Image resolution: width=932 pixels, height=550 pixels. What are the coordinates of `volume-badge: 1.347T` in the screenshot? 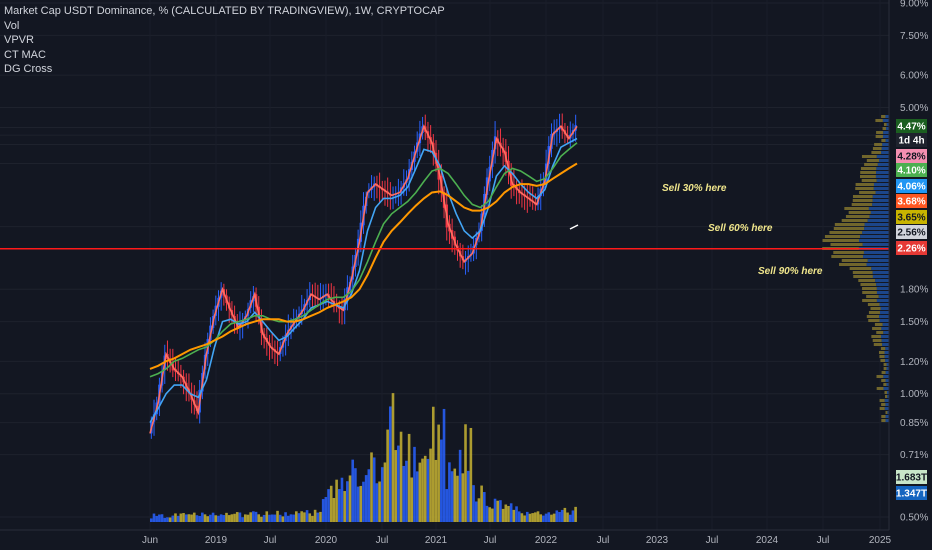 It's located at (911, 493).